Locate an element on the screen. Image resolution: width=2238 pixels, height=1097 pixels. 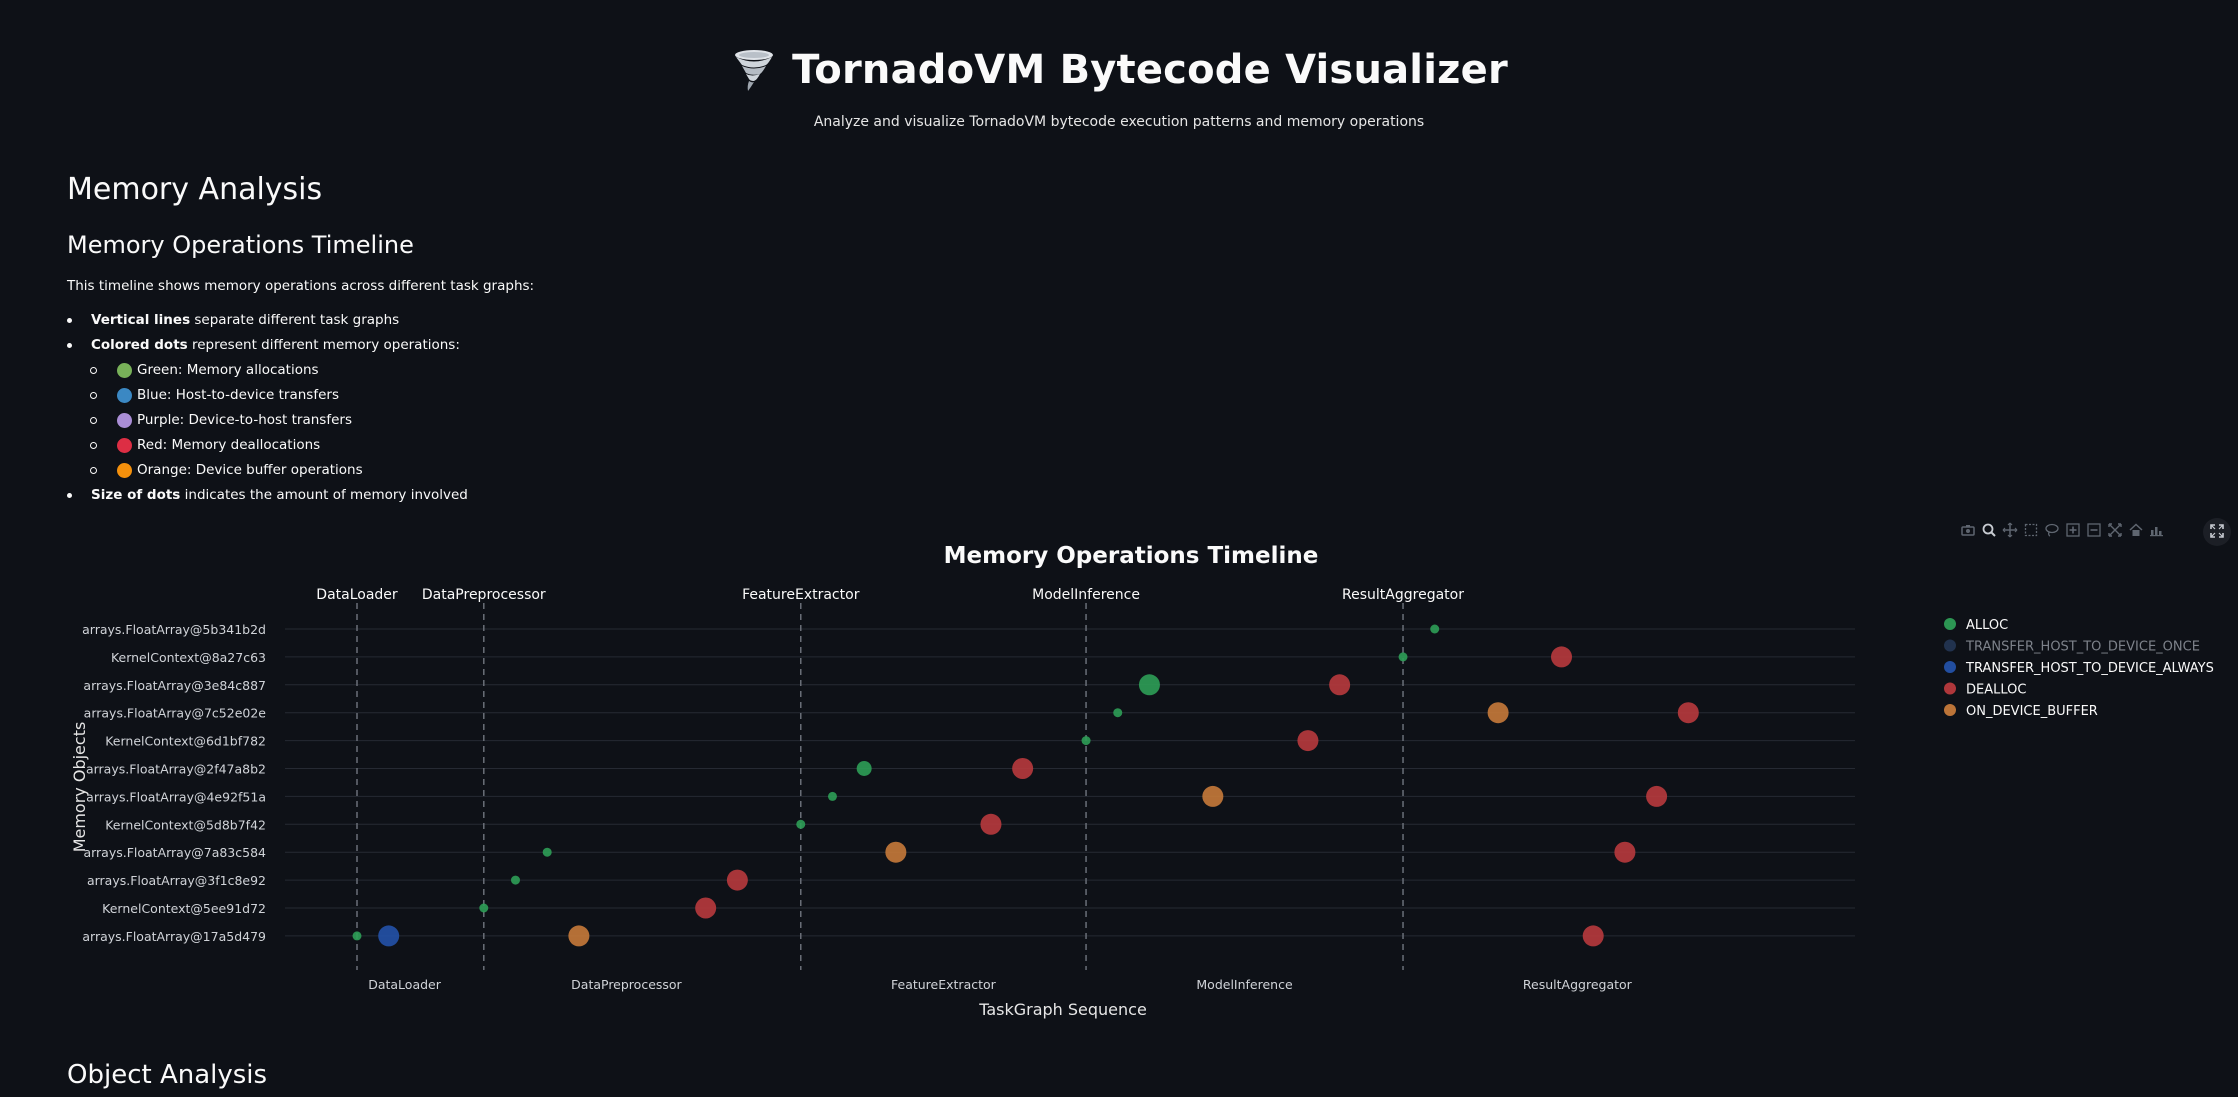
legend-item: ON_DEVICE_BUFFER is located at coordinates (2021, 711).